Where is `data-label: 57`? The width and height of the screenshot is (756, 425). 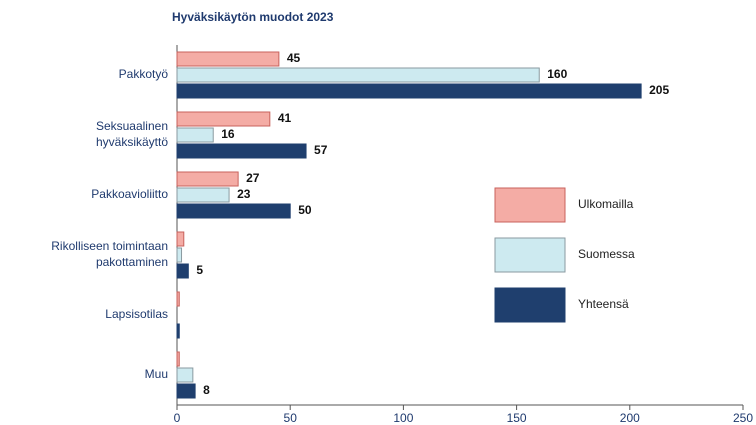 data-label: 57 is located at coordinates (321, 150).